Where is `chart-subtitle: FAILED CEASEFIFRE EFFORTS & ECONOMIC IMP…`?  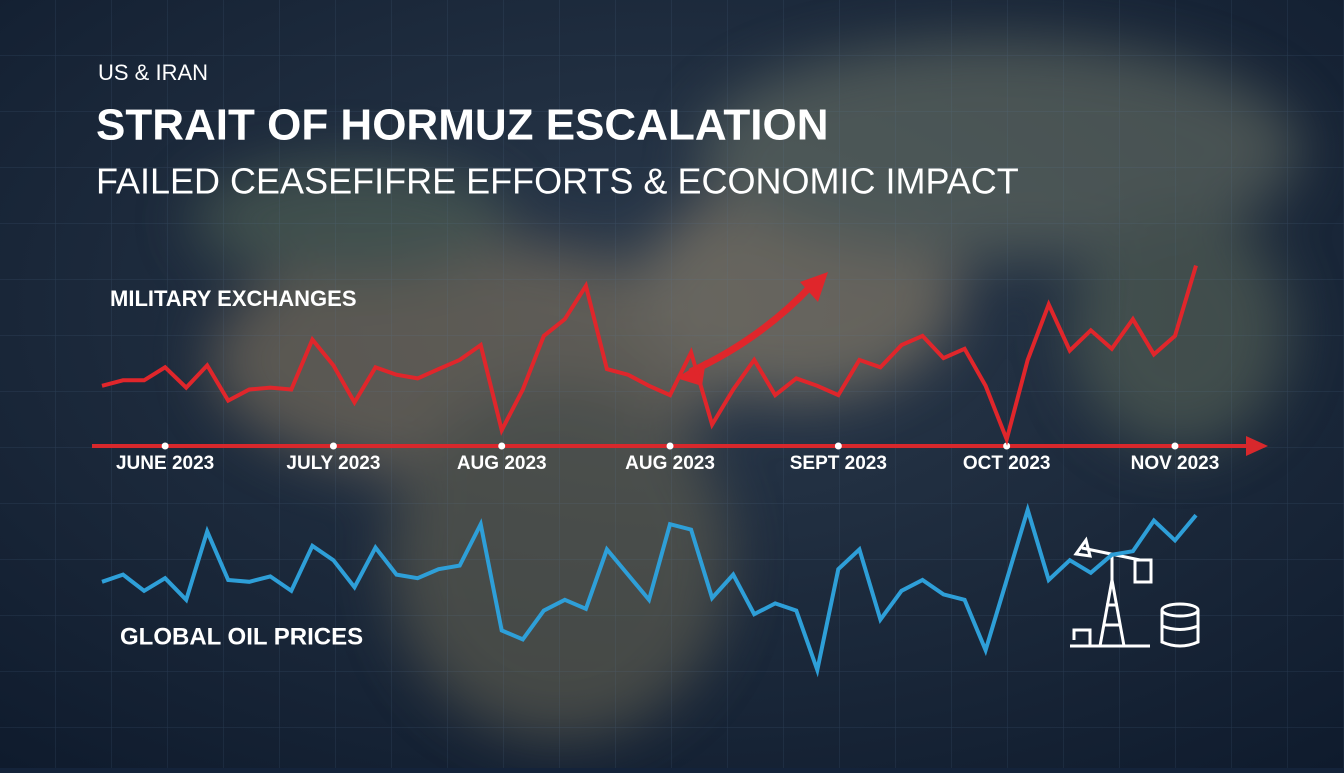 chart-subtitle: FAILED CEASEFIFRE EFFORTS & ECONOMIC IMP… is located at coordinates (557, 181).